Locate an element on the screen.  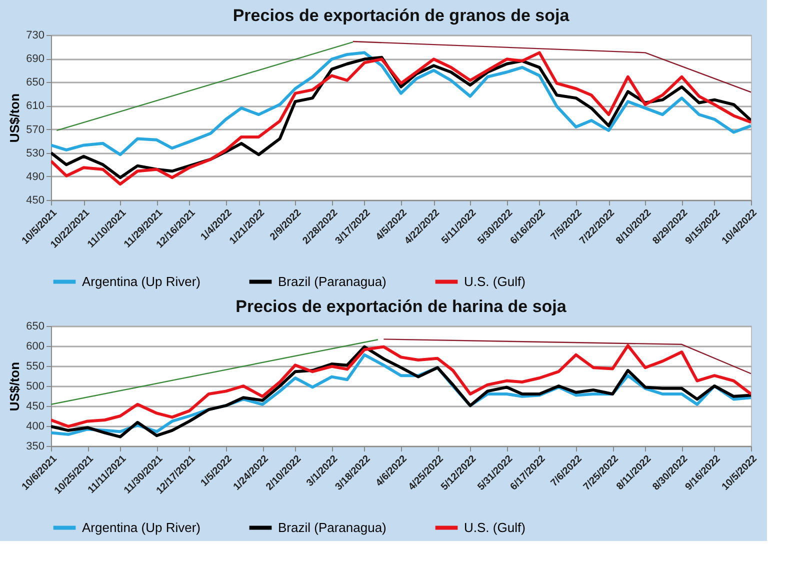
chart-title: Precios de exportación de harina de soja is located at coordinates (401, 306).